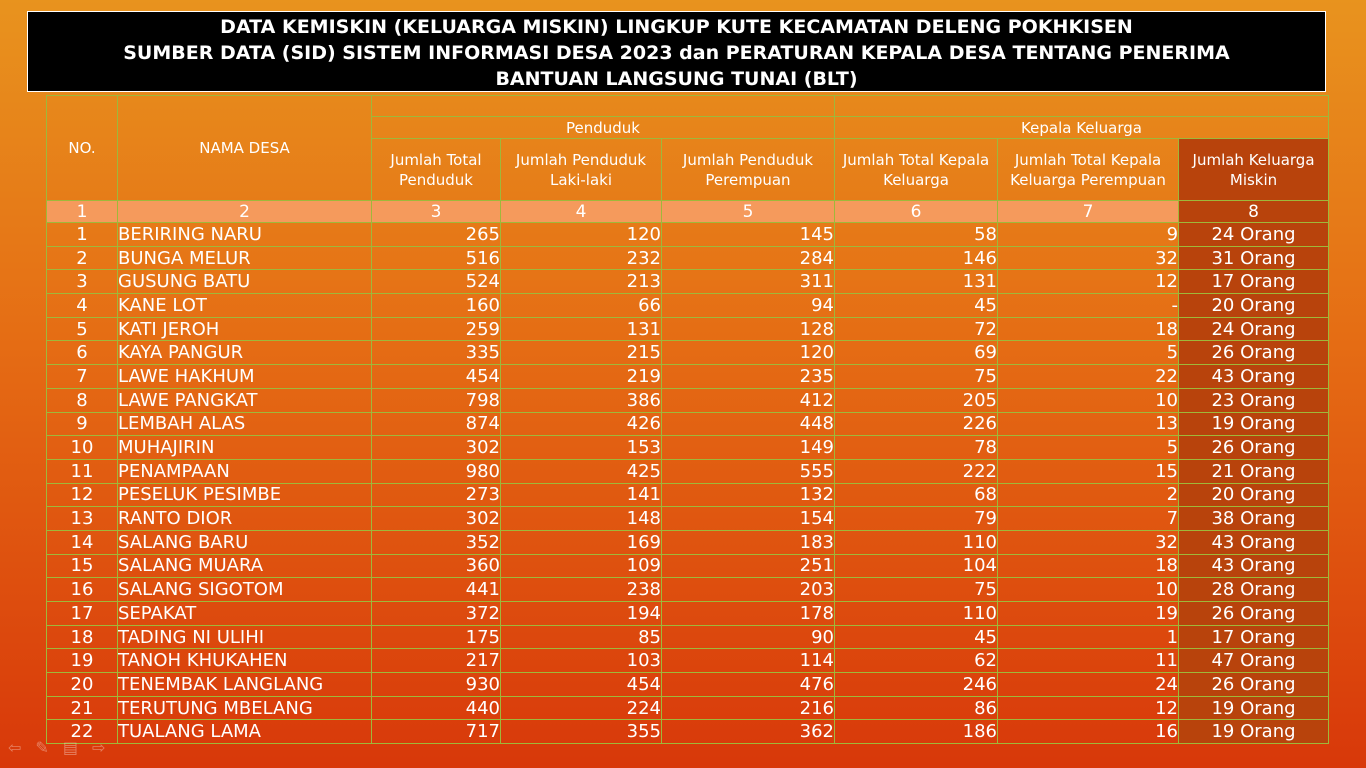 The image size is (1366, 768). Describe the element at coordinates (916, 684) in the screenshot. I see `total-kk-cell: 246` at that location.